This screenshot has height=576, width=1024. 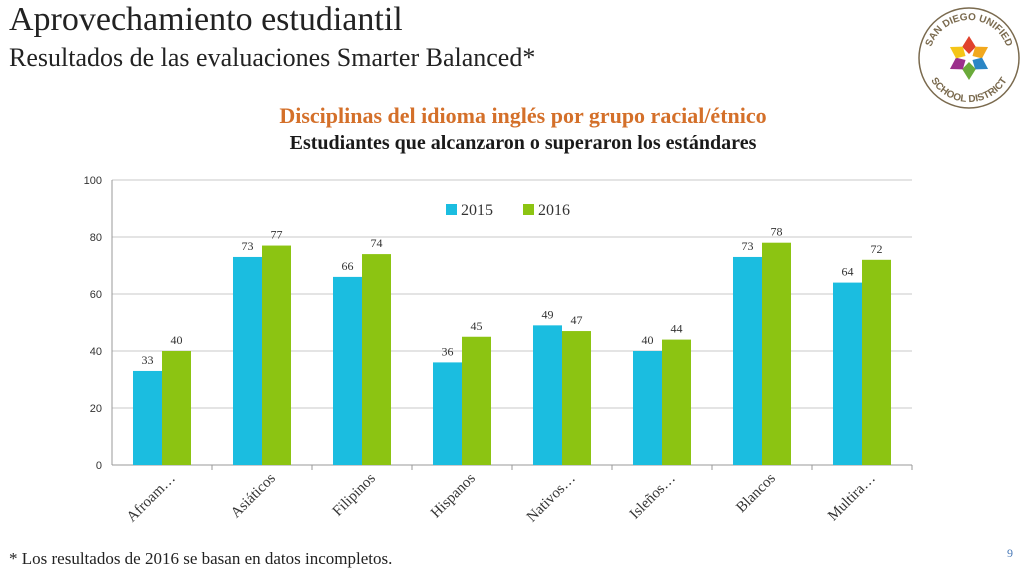 What do you see at coordinates (756, 493) in the screenshot?
I see `category-label: Blancos` at bounding box center [756, 493].